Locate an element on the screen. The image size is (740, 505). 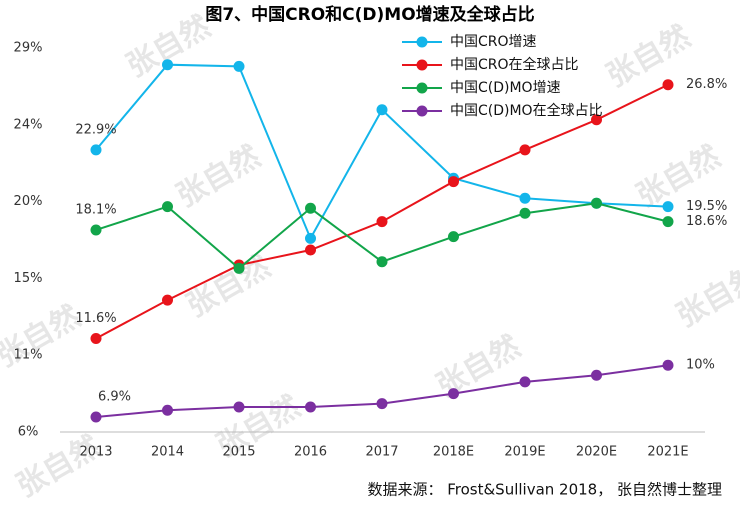
y-tick-label: 15% is located at coordinates (28, 278).